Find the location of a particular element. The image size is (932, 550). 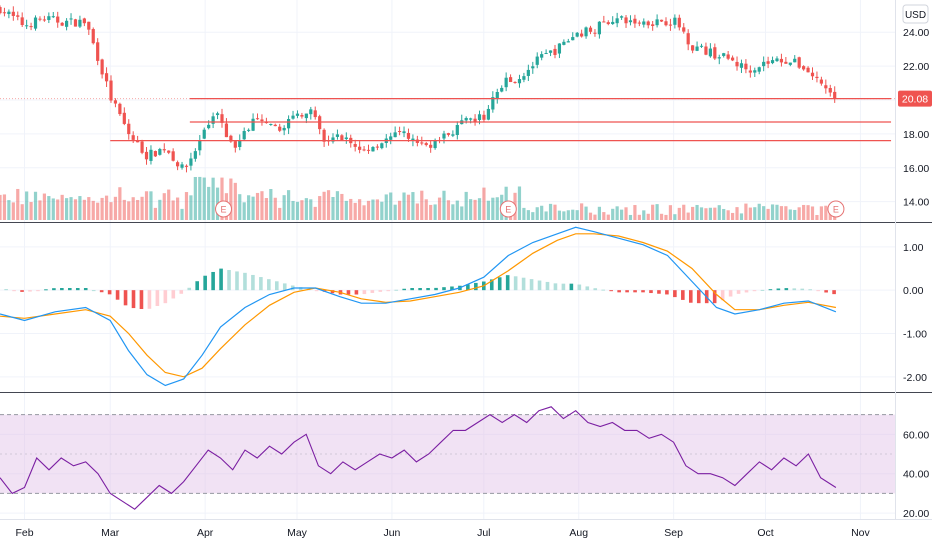

currency-box is located at coordinates (915, 14).